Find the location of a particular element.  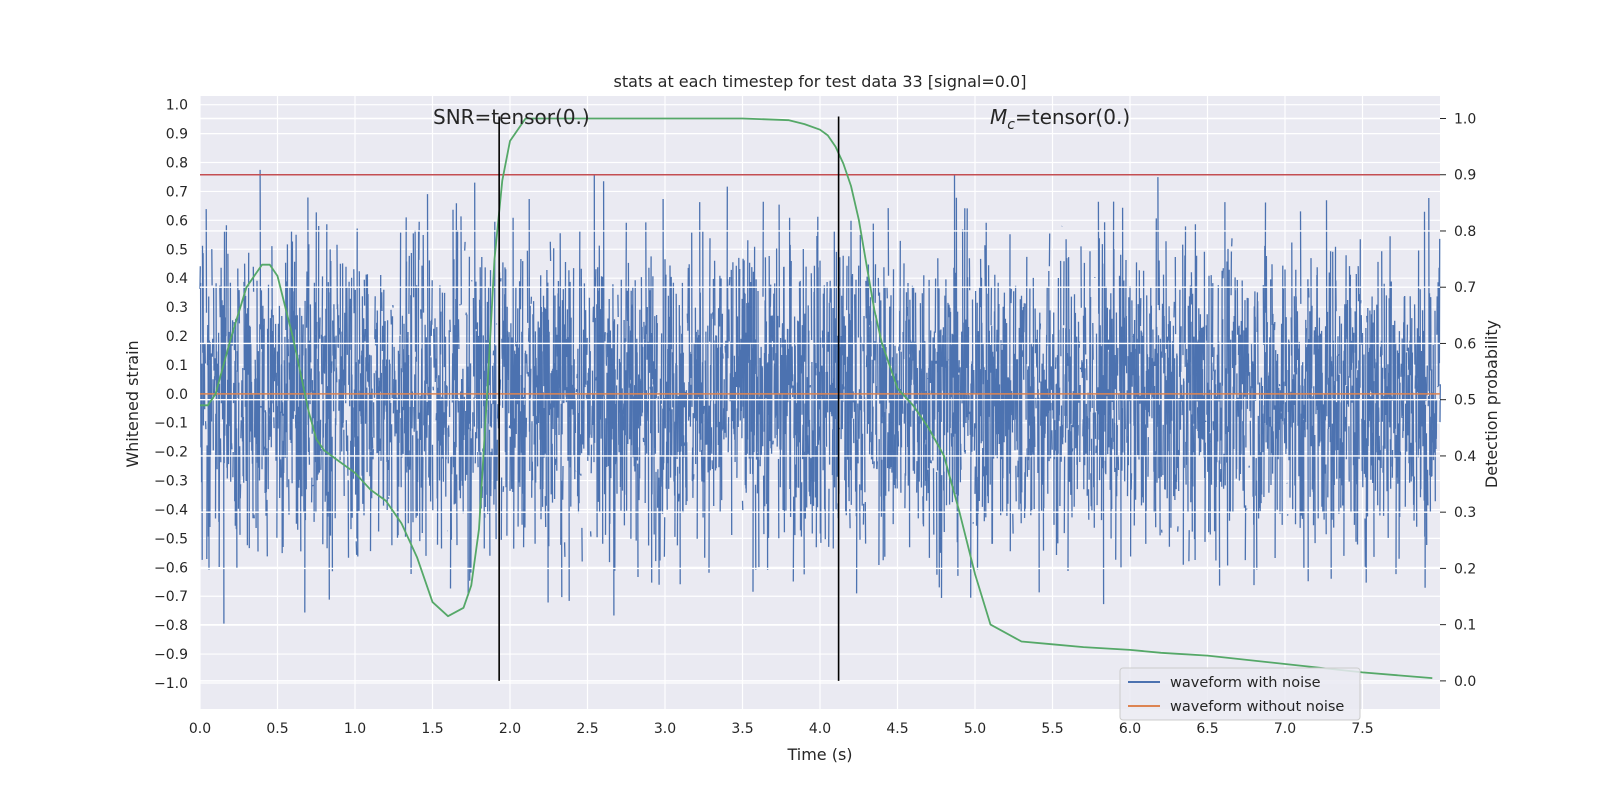

x-tick-label: 7.0 is located at coordinates (1285, 729).